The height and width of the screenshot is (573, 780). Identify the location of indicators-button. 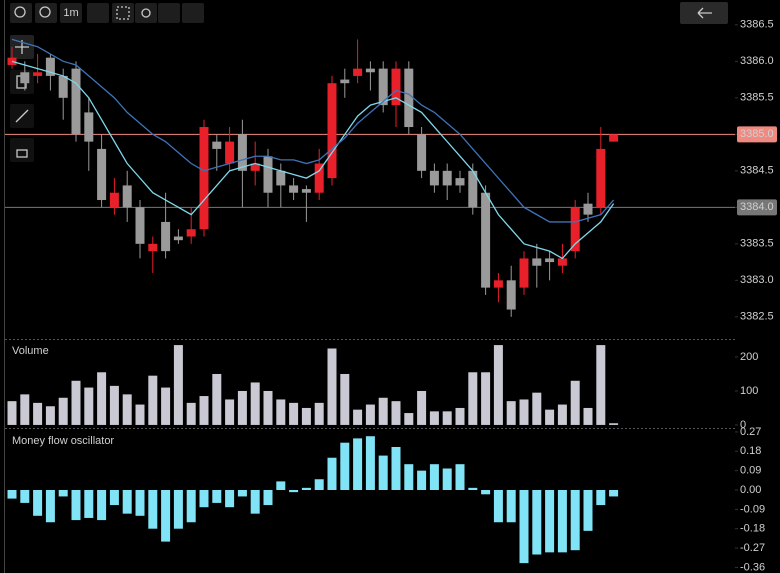
(169, 13).